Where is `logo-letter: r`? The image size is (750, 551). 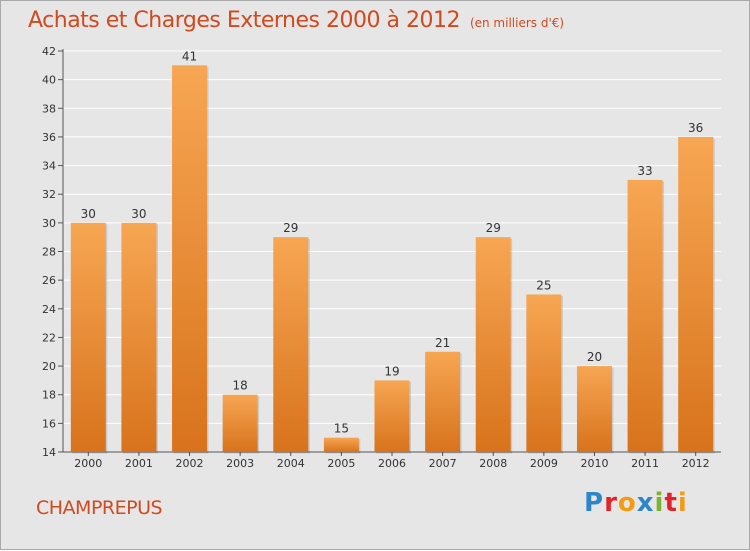
logo-letter: r is located at coordinates (611, 503).